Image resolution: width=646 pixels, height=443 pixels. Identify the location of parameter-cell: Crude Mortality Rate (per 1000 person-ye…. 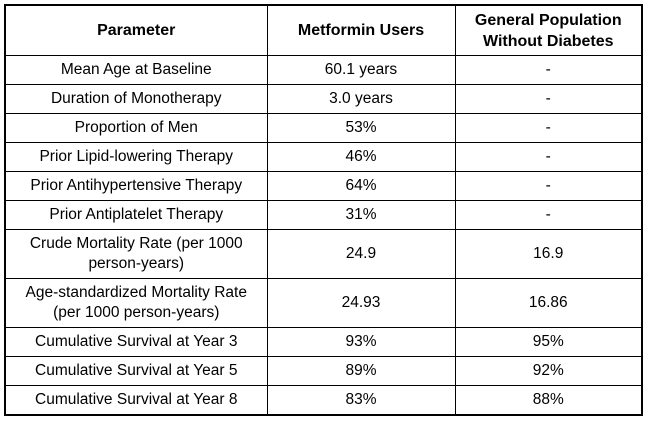
(136, 254).